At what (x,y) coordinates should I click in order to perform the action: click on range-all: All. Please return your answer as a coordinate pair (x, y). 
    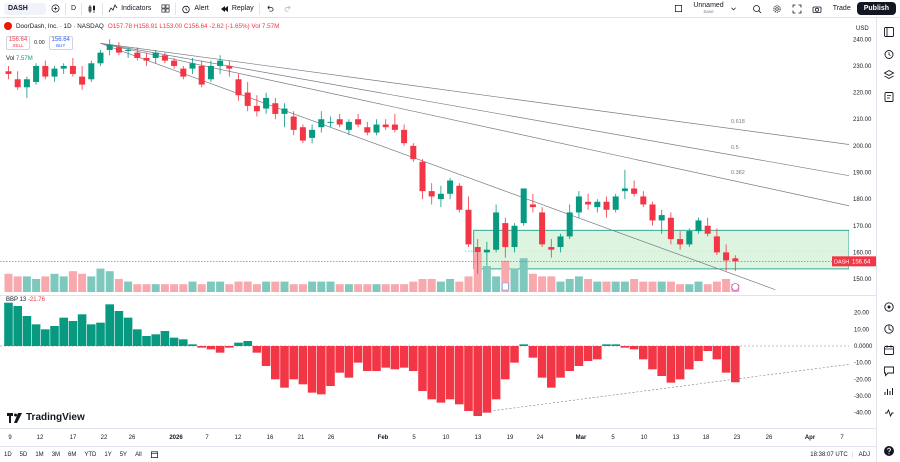
    Looking at the image, I should click on (138, 454).